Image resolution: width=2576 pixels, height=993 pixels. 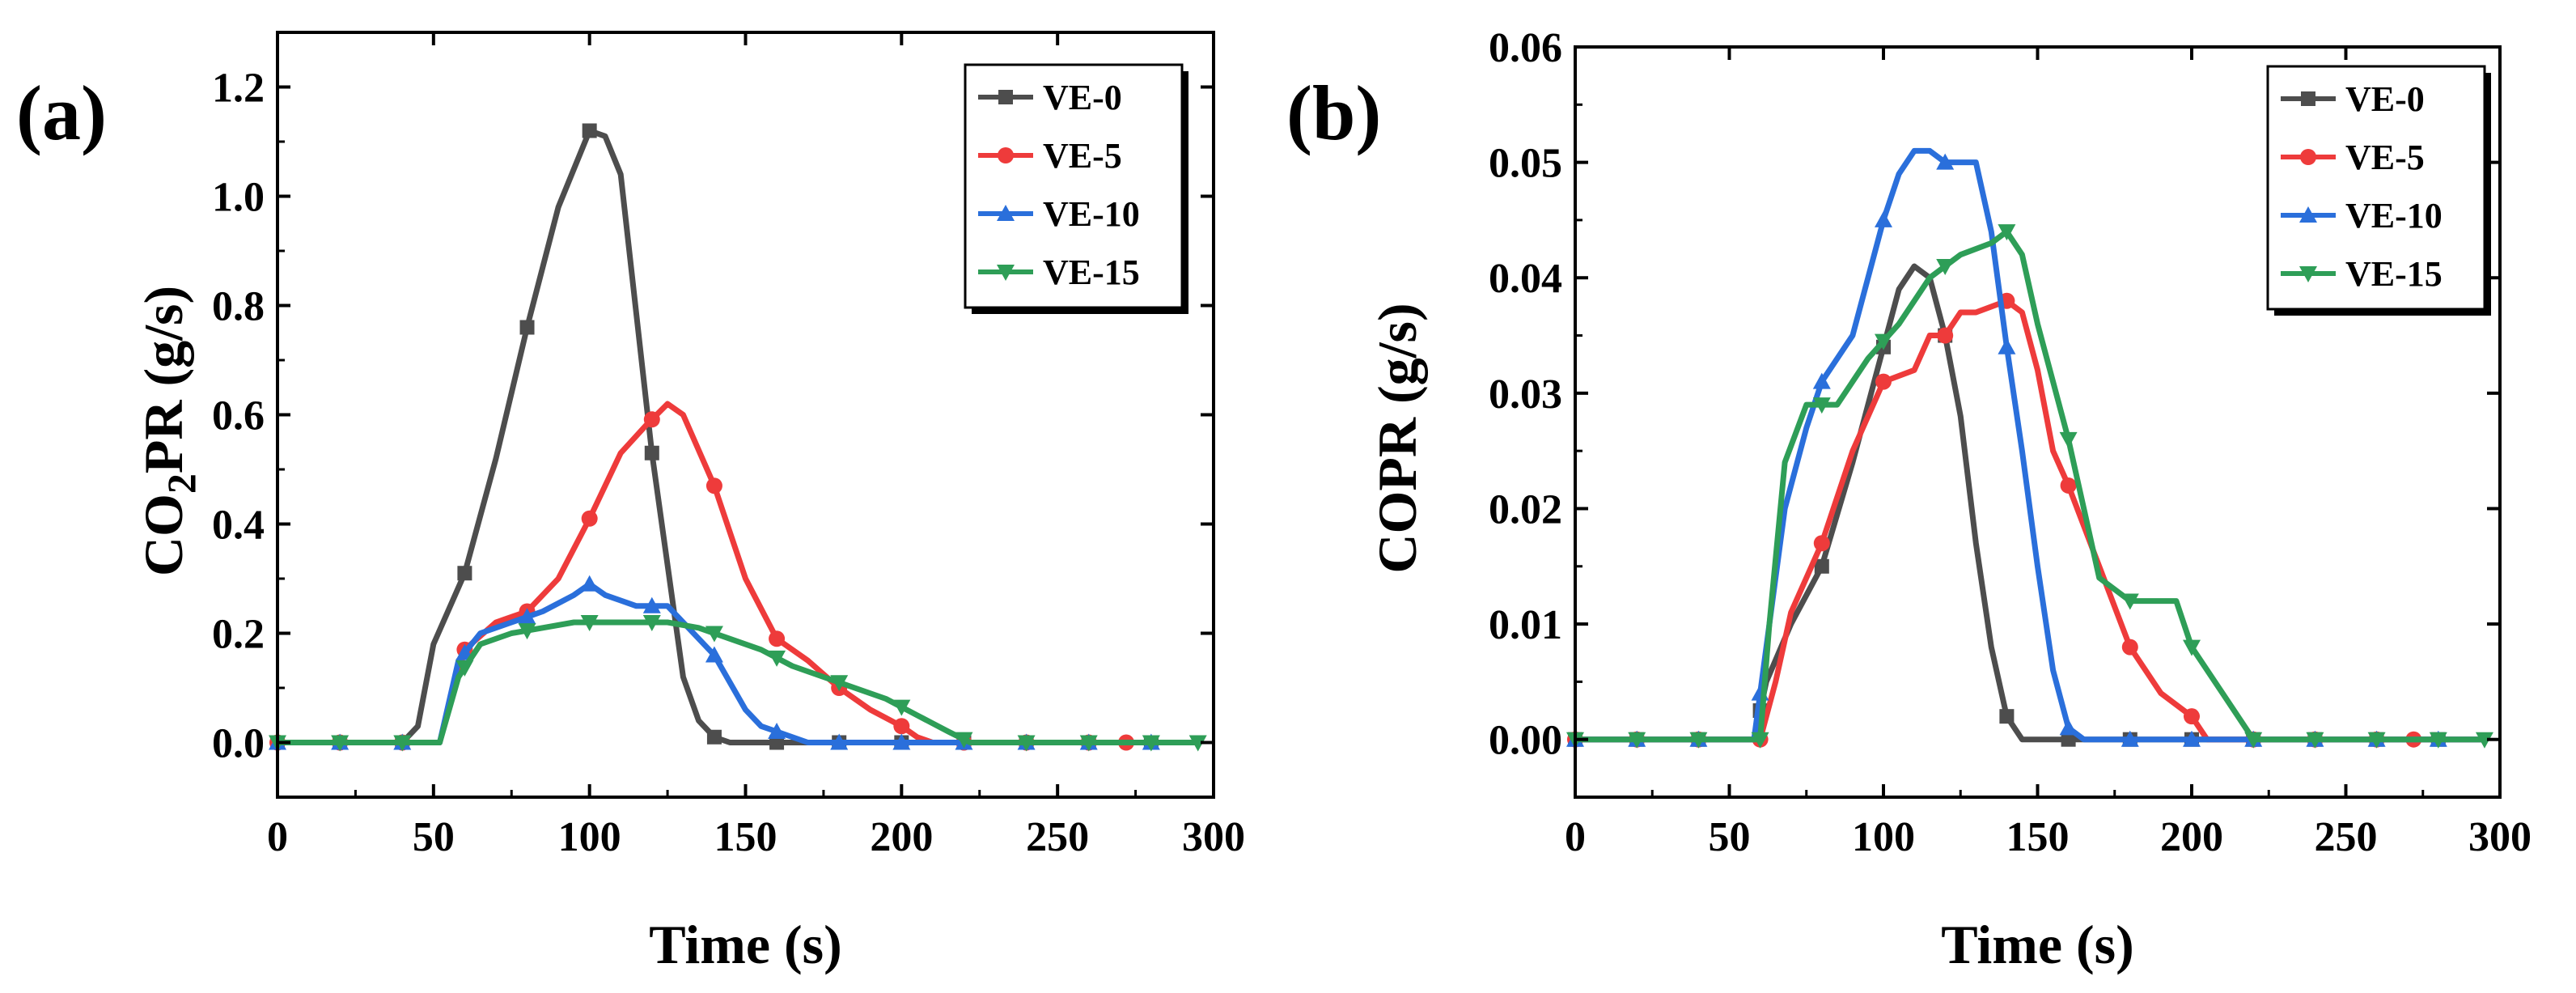 I want to click on y-axis-title-part: COPR (g/s), so click(x=1397, y=438).